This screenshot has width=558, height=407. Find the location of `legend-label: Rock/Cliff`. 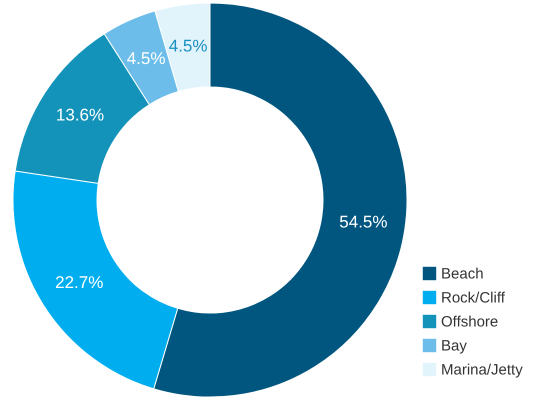

legend-label: Rock/Cliff is located at coordinates (473, 298).